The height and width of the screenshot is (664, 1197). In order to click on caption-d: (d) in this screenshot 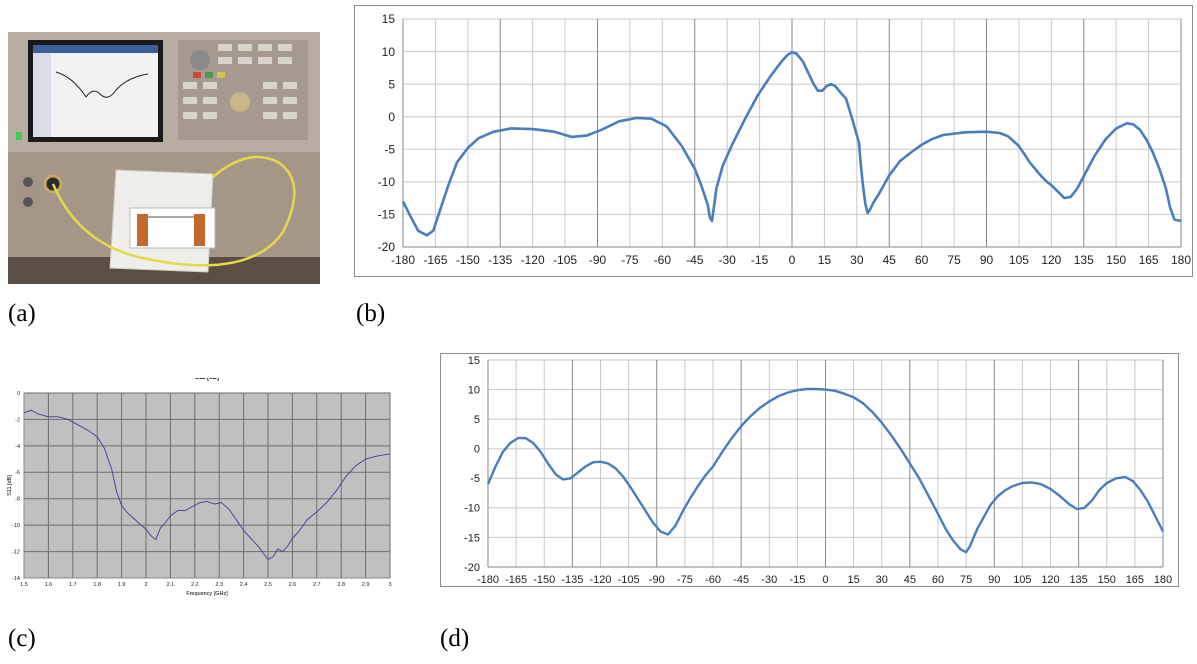, I will do `click(455, 638)`.